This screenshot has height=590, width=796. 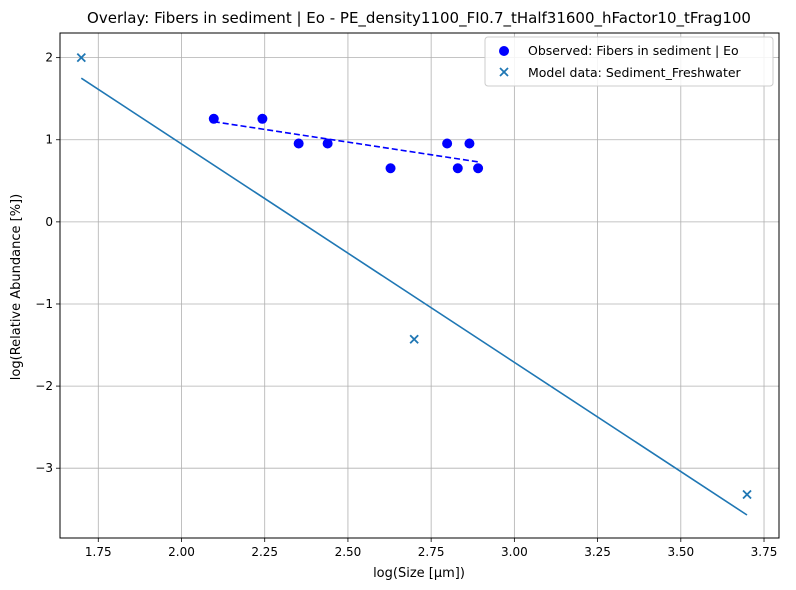 I want to click on x-tick-label: 3.50, so click(x=680, y=552).